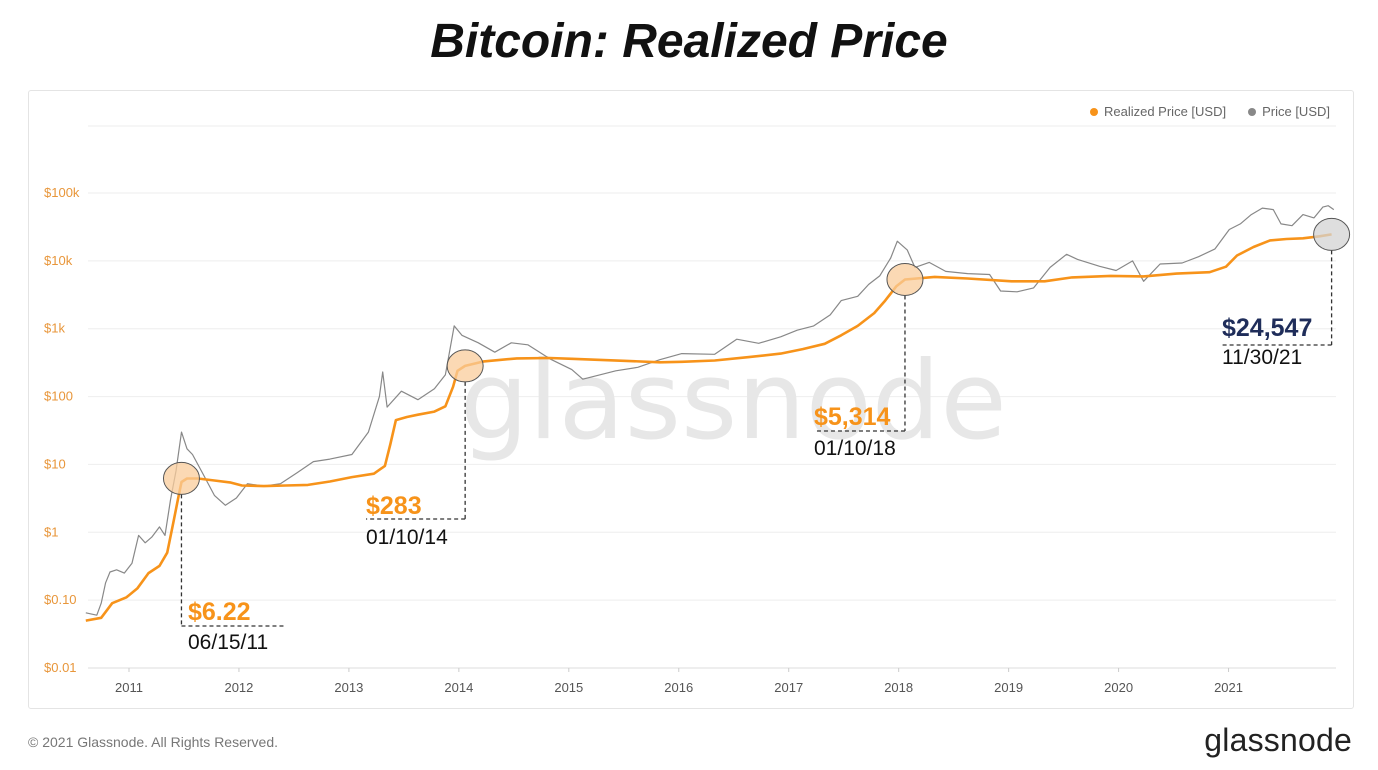  I want to click on chart-title: Bitcoin: Realized Price, so click(689, 41).